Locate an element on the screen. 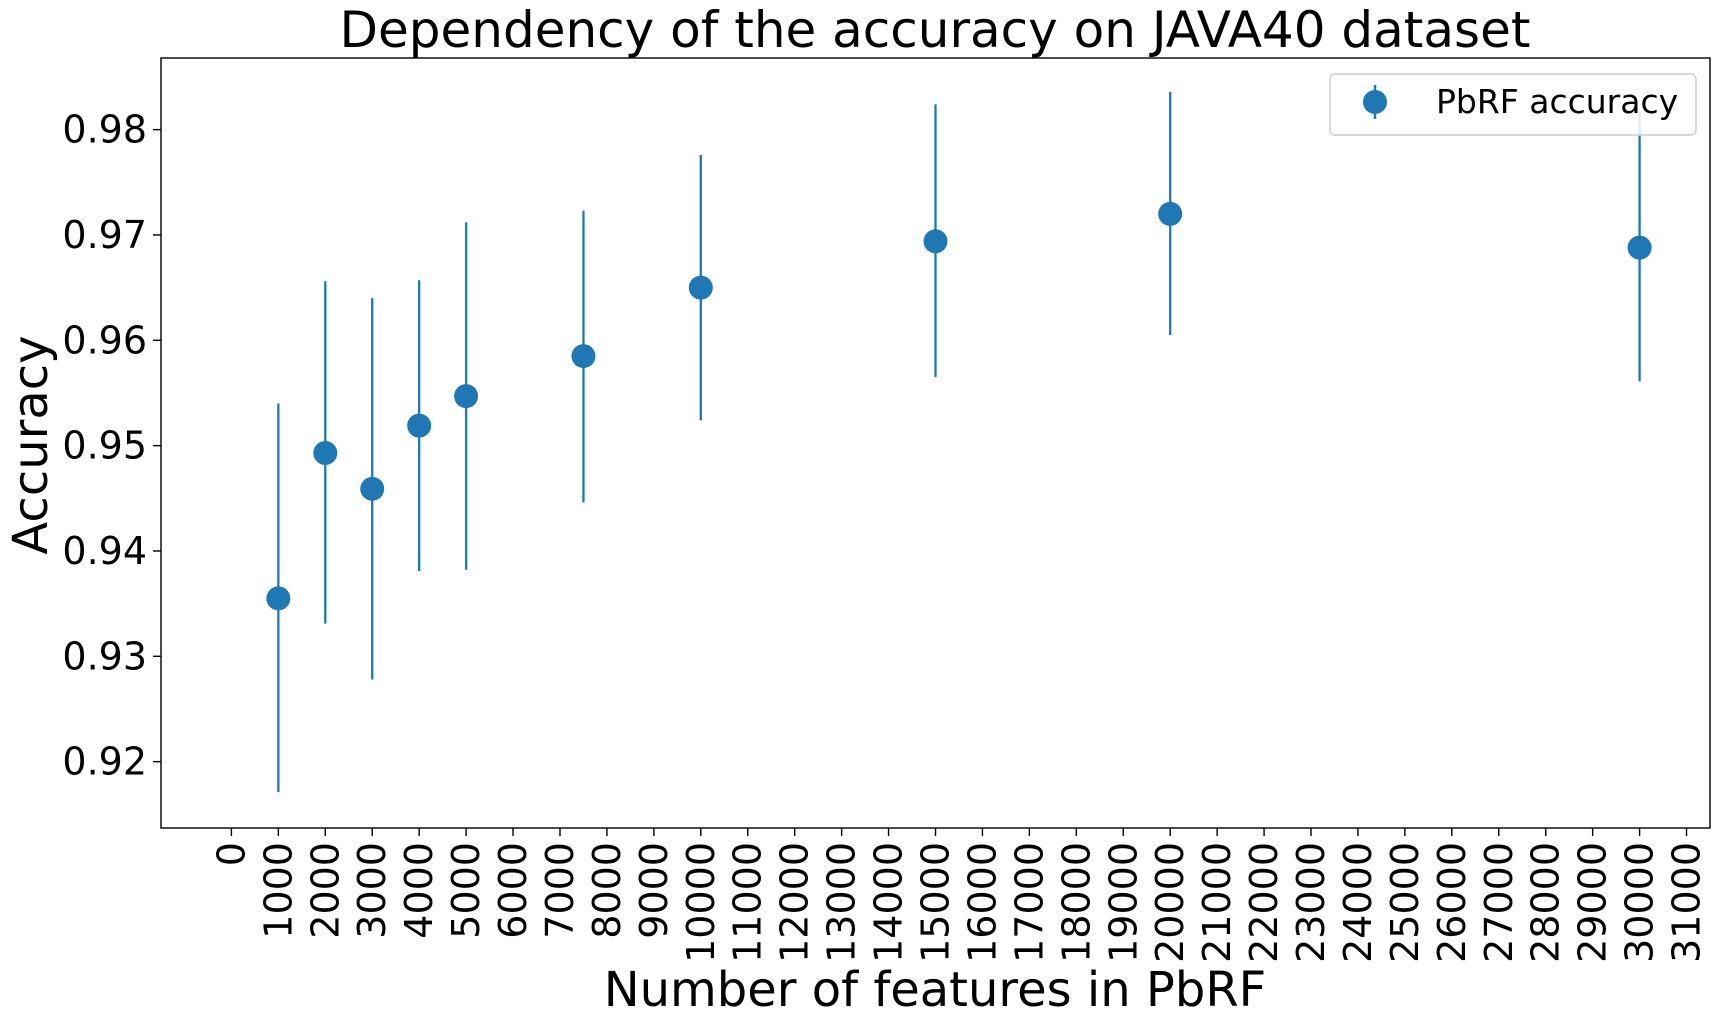 The image size is (1719, 1025). legend-box is located at coordinates (1513, 104).